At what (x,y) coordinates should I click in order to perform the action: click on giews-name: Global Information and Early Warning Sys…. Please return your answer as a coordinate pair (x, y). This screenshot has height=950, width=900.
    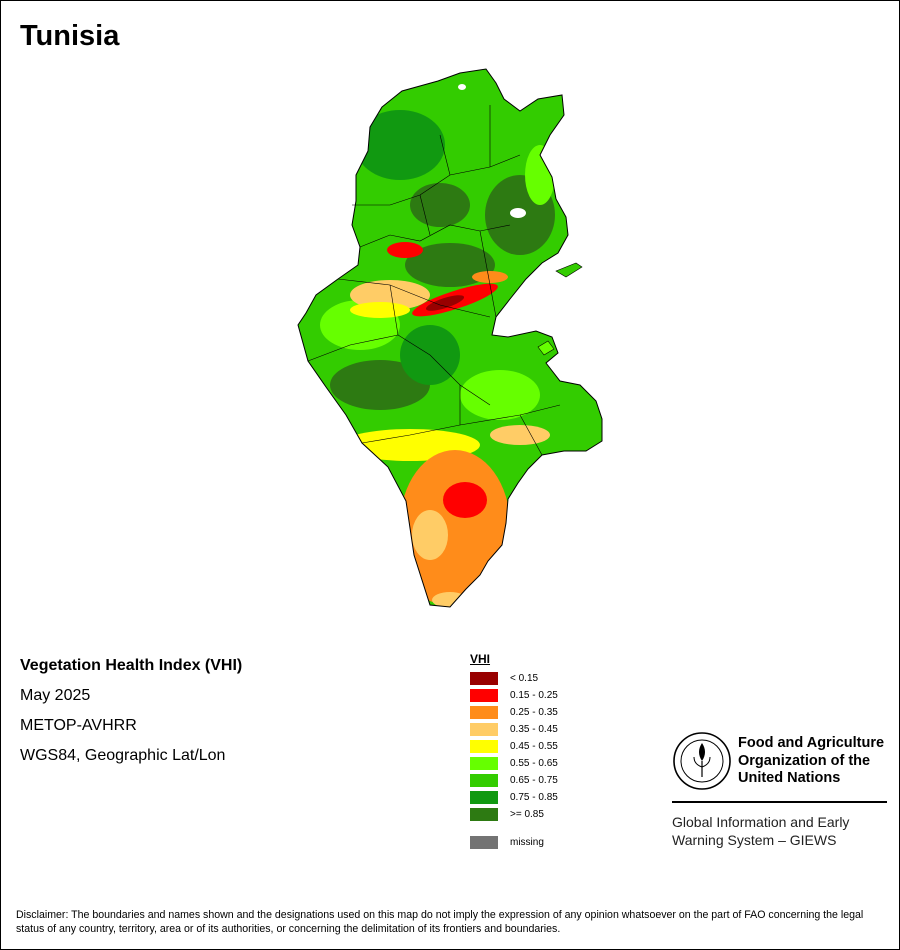
    Looking at the image, I should click on (760, 831).